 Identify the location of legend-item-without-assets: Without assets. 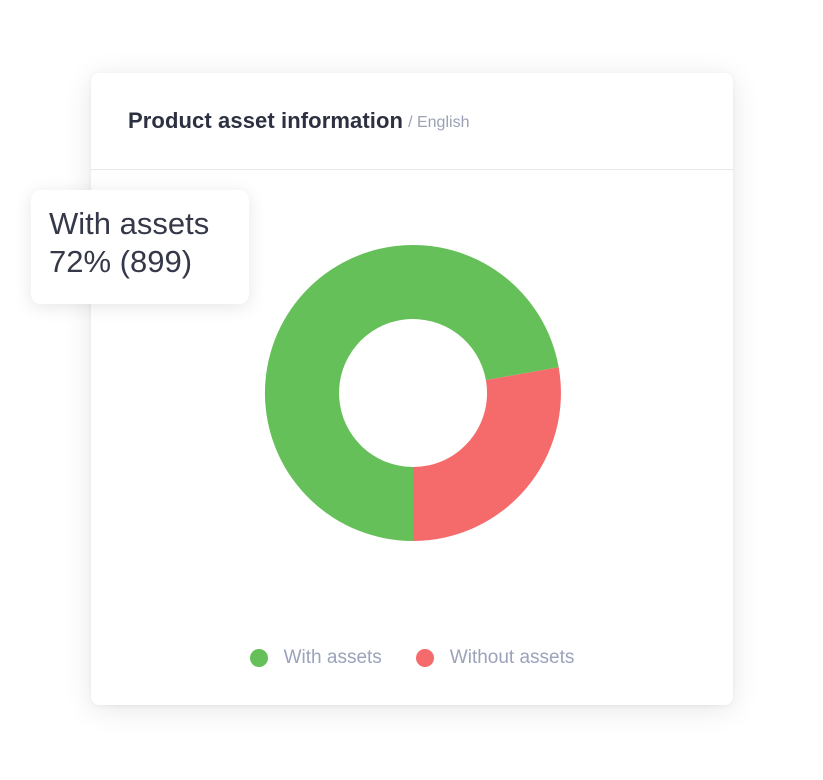
(495, 658).